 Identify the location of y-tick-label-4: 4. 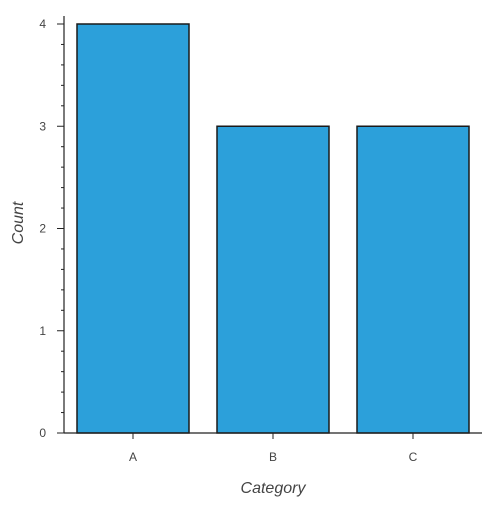
(42, 24).